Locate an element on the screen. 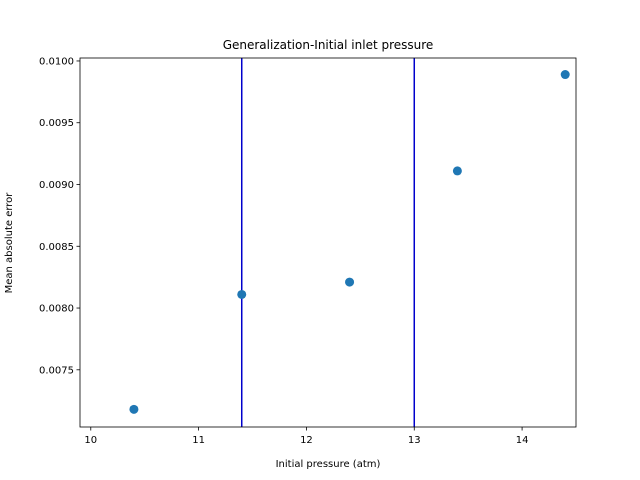  y-tick-label: 0.0085 is located at coordinates (56, 247).